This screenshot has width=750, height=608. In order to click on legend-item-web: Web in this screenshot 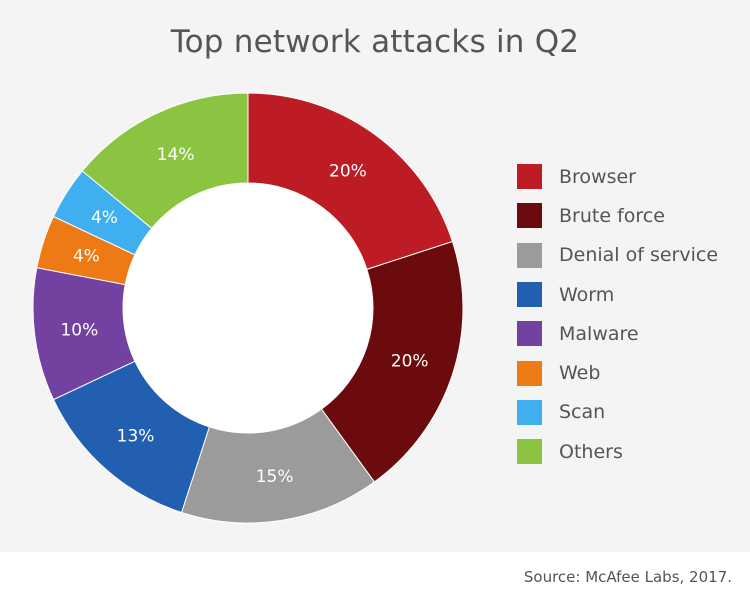, I will do `click(617, 372)`.